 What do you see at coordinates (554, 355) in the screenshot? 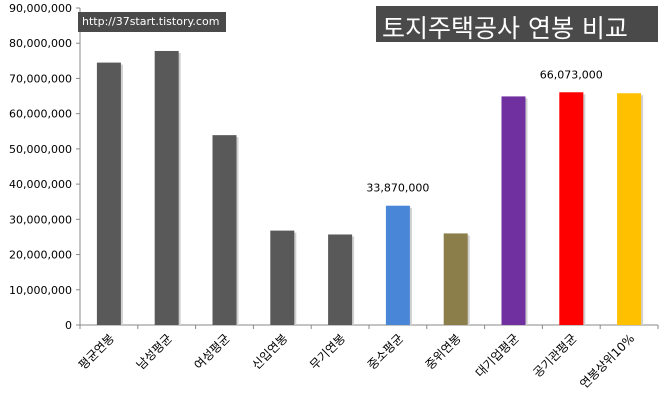
I see `category-label: 공기관평균` at bounding box center [554, 355].